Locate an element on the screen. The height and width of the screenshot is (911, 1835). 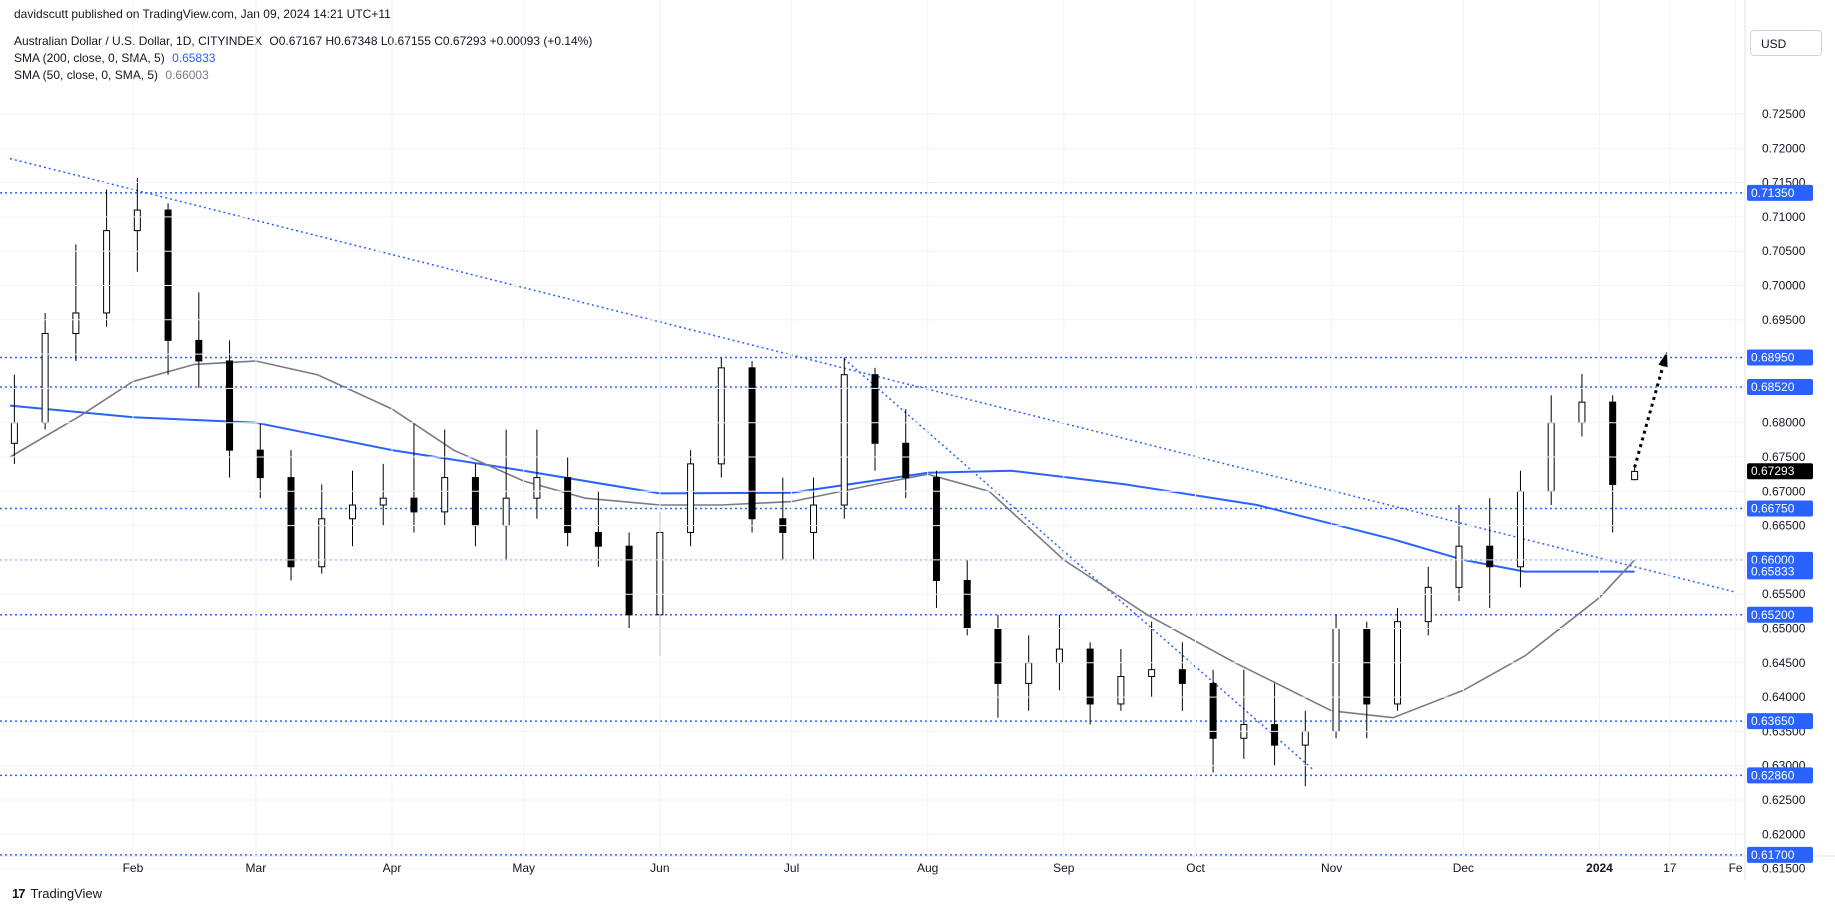
y-tick-label: 0.67500 is located at coordinates (1784, 457).